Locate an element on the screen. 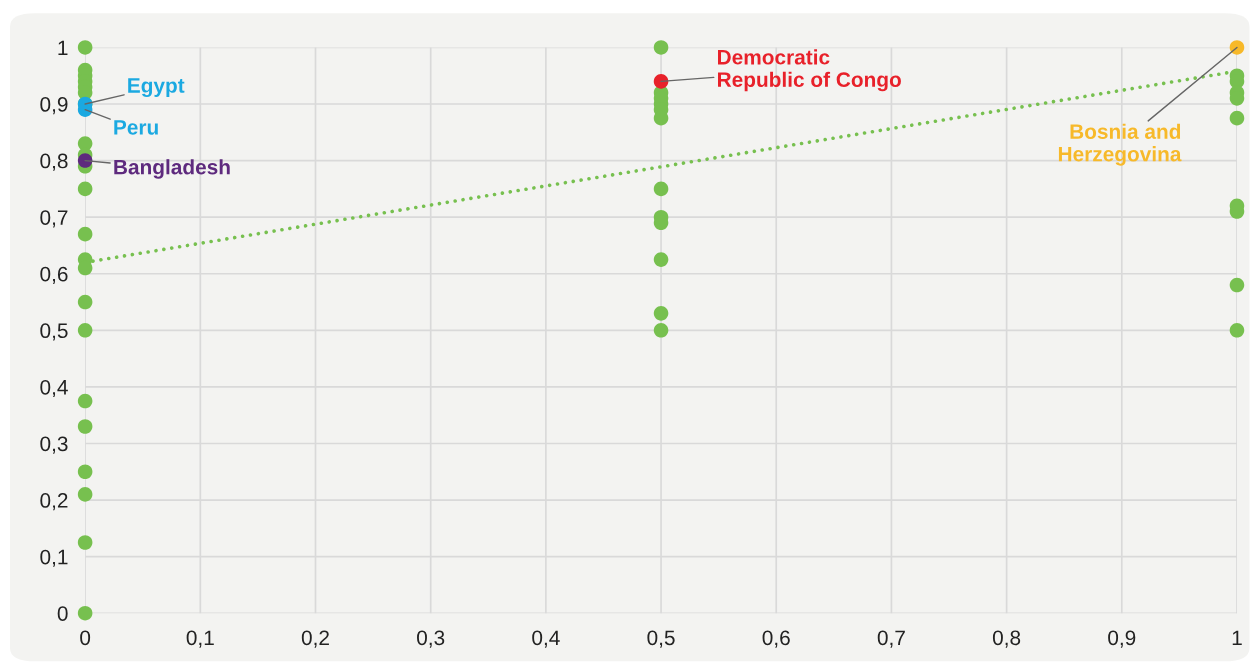  series-label: Egypt is located at coordinates (156, 88).